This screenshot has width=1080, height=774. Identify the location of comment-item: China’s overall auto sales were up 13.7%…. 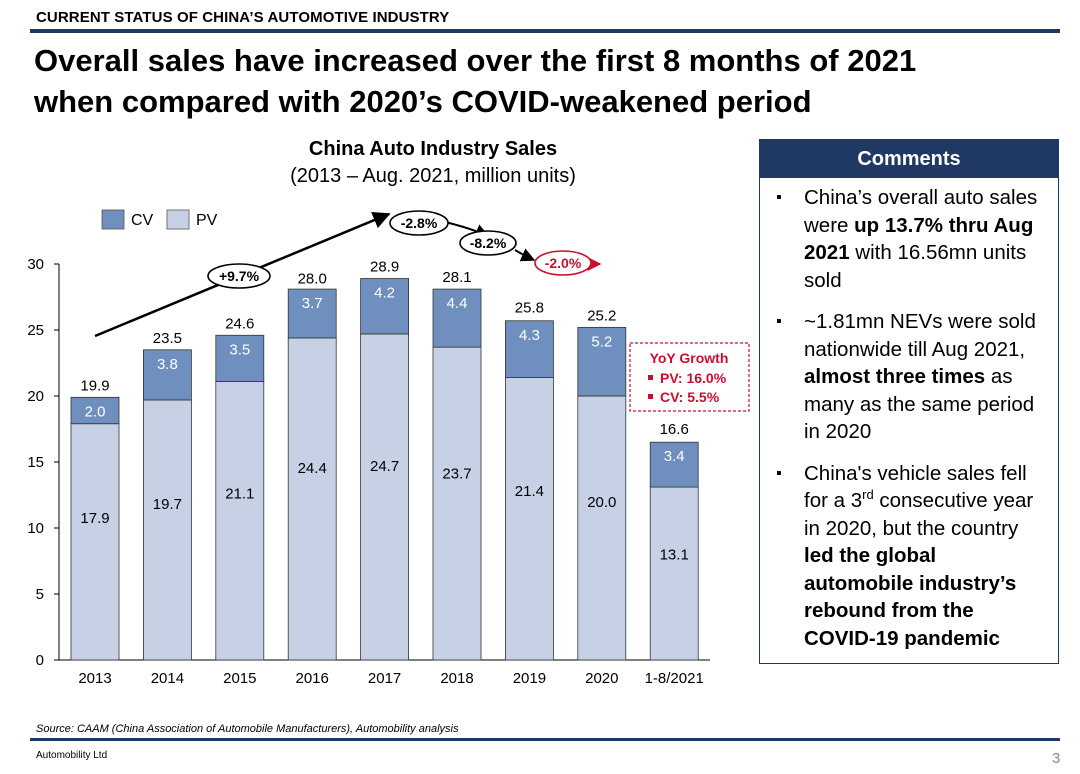
(910, 239).